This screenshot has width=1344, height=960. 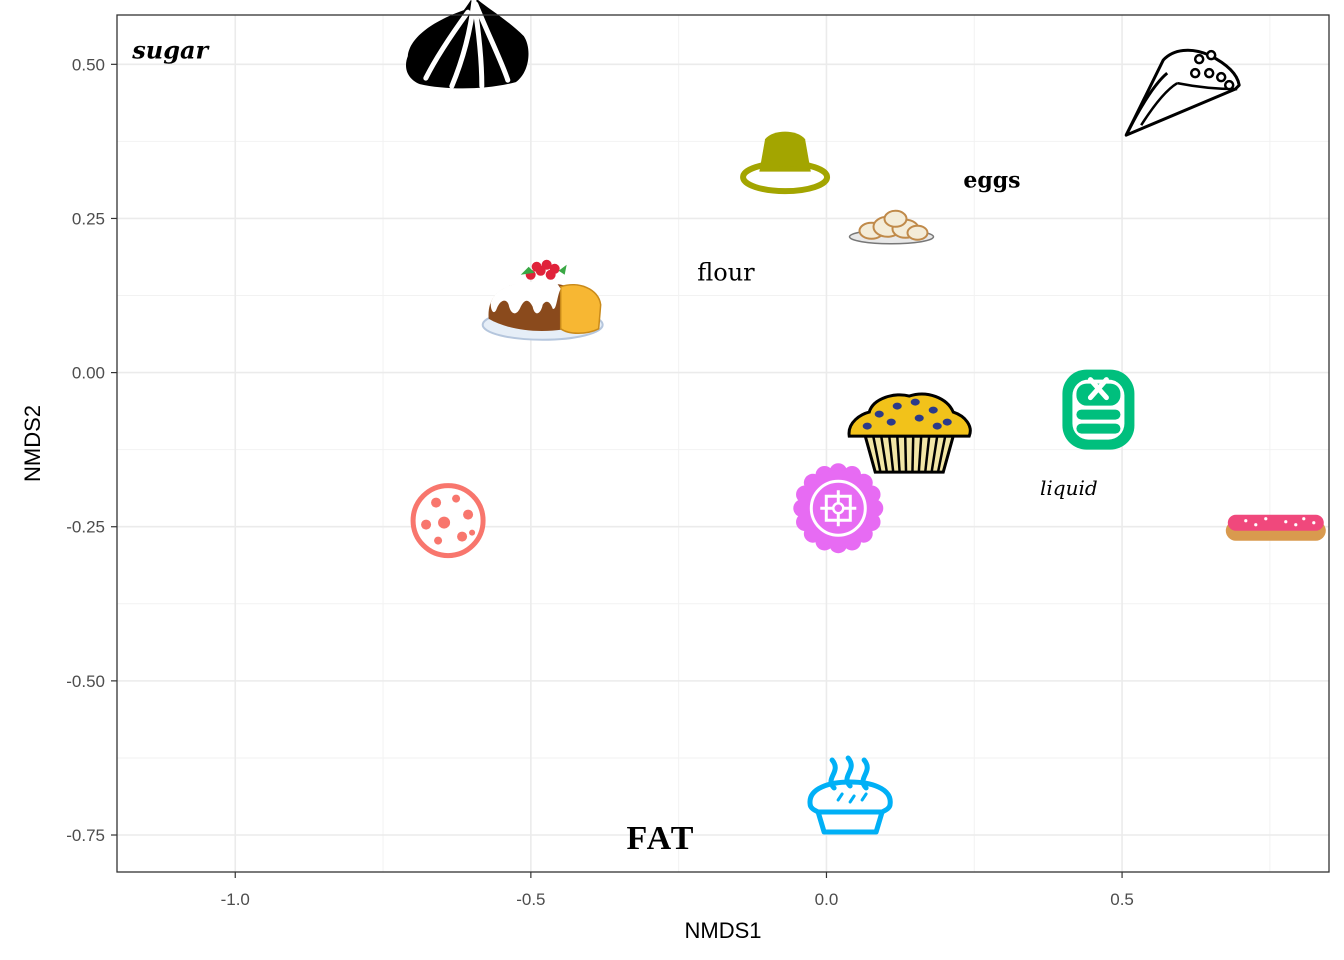 What do you see at coordinates (1275, 527) in the screenshot?
I see `eclair-icon` at bounding box center [1275, 527].